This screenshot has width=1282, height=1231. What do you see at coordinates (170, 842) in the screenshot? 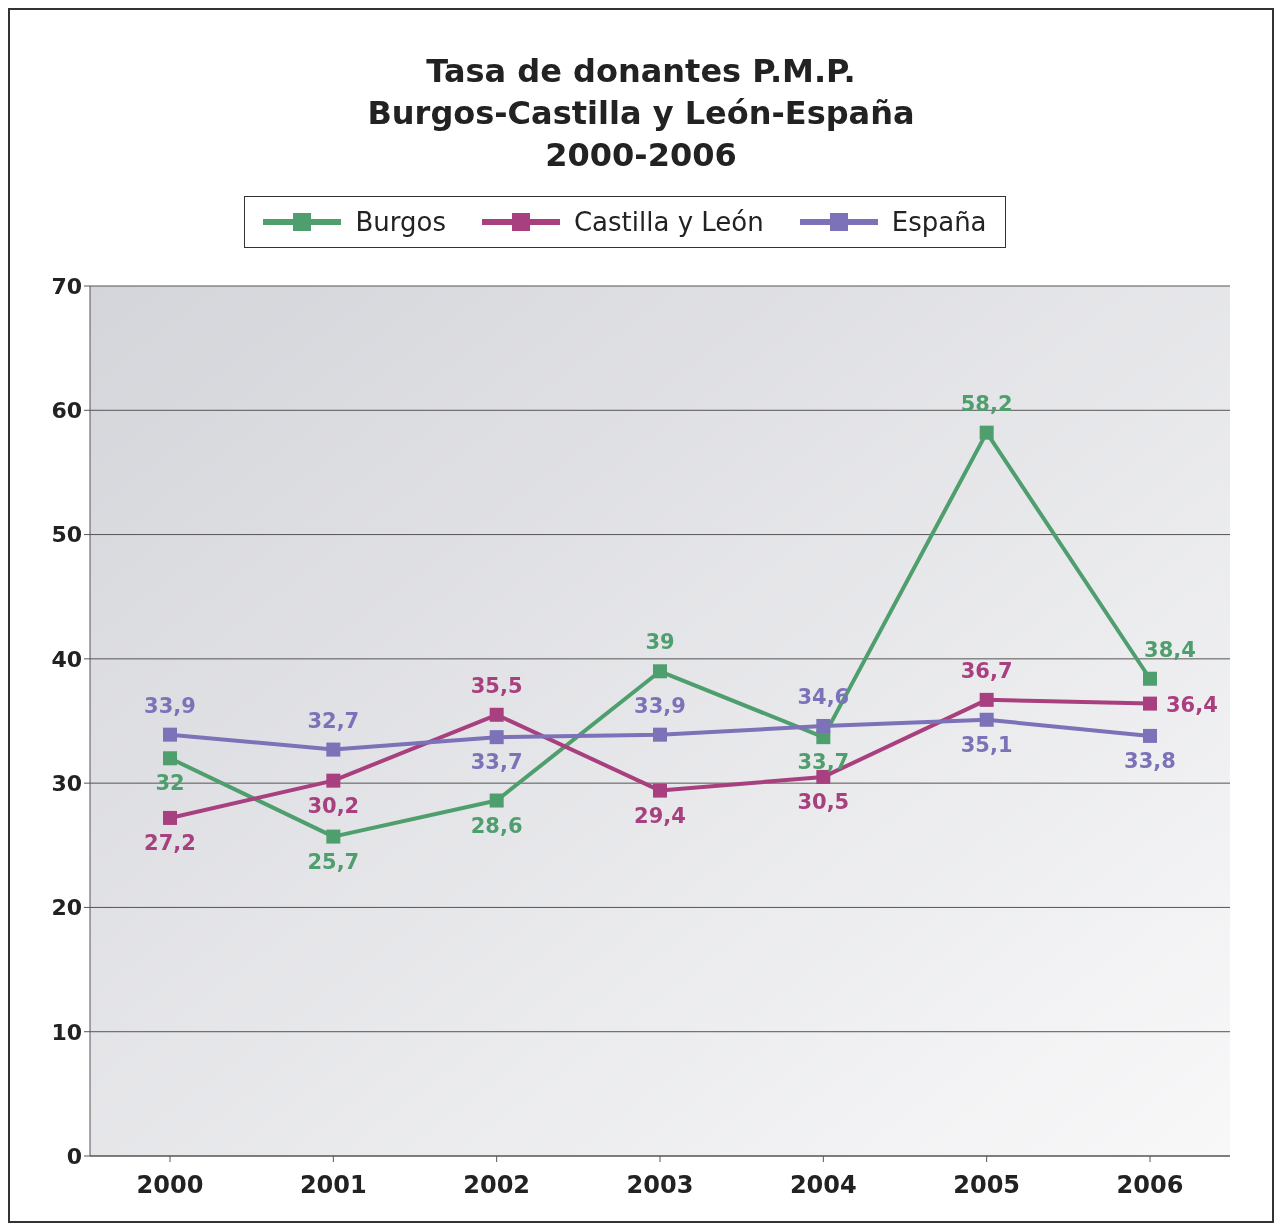
I see `data-label: 27,2` at bounding box center [170, 842].